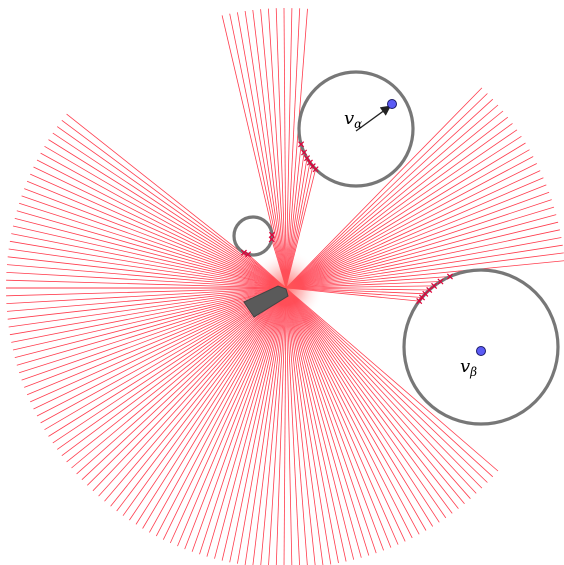 Image resolution: width=564 pixels, height=565 pixels. I want to click on robot-vehicle, so click(266, 301).